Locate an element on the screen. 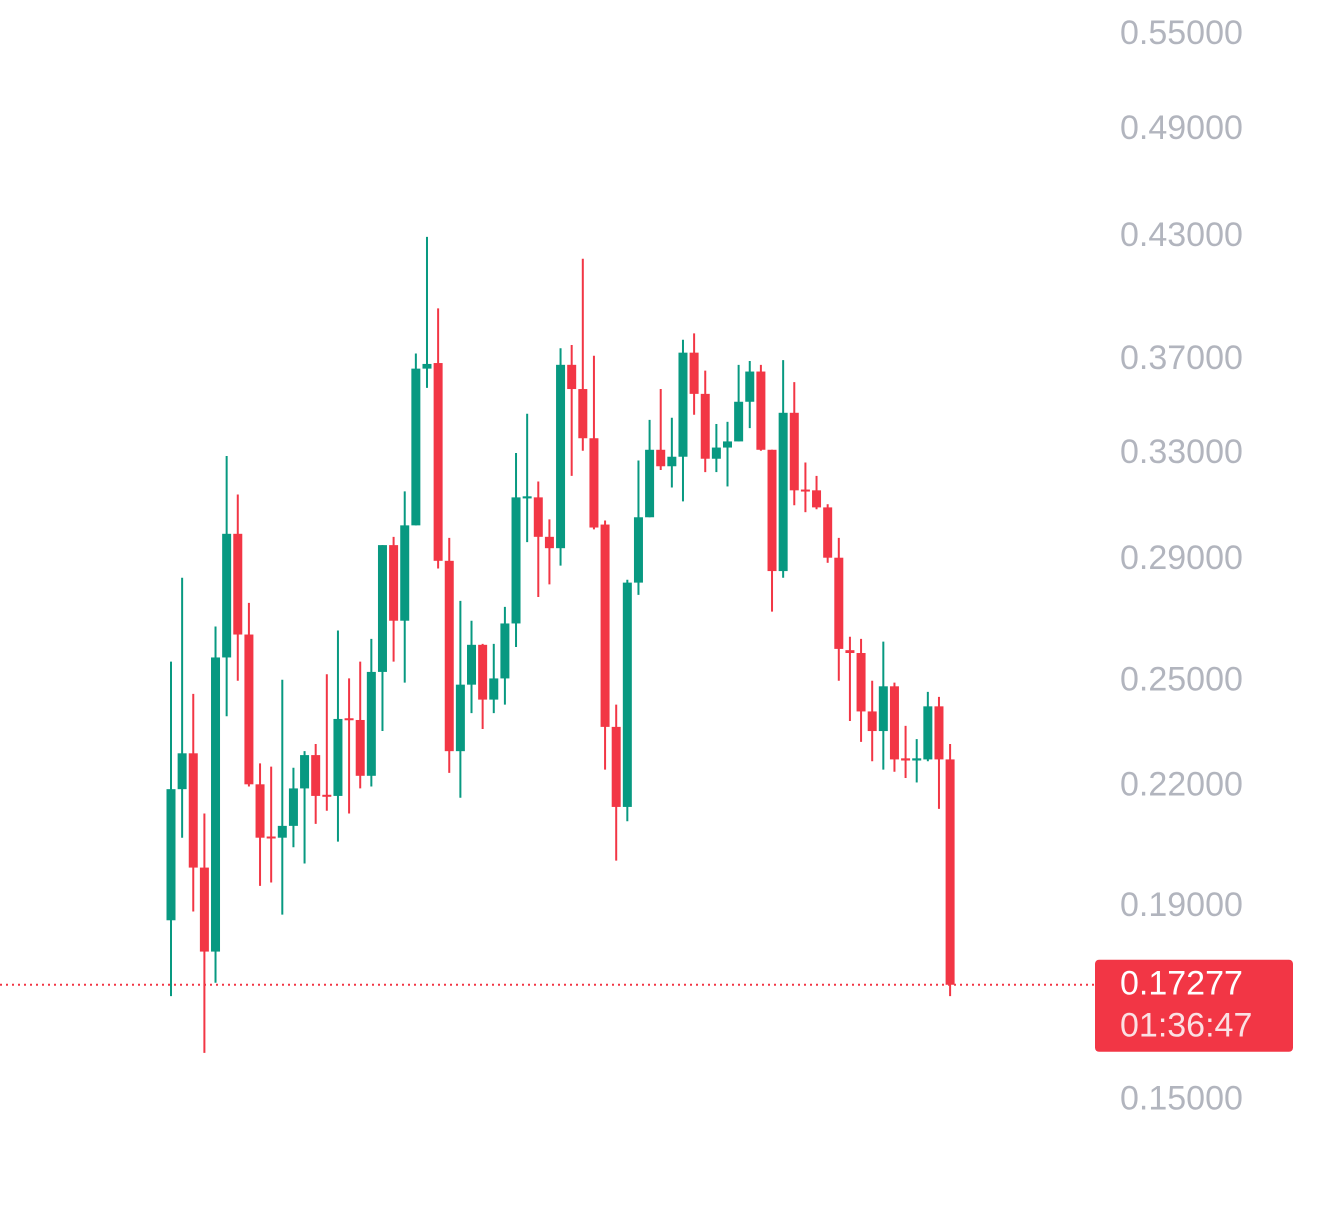  y-tick-label: 0.33000 is located at coordinates (1181, 452).